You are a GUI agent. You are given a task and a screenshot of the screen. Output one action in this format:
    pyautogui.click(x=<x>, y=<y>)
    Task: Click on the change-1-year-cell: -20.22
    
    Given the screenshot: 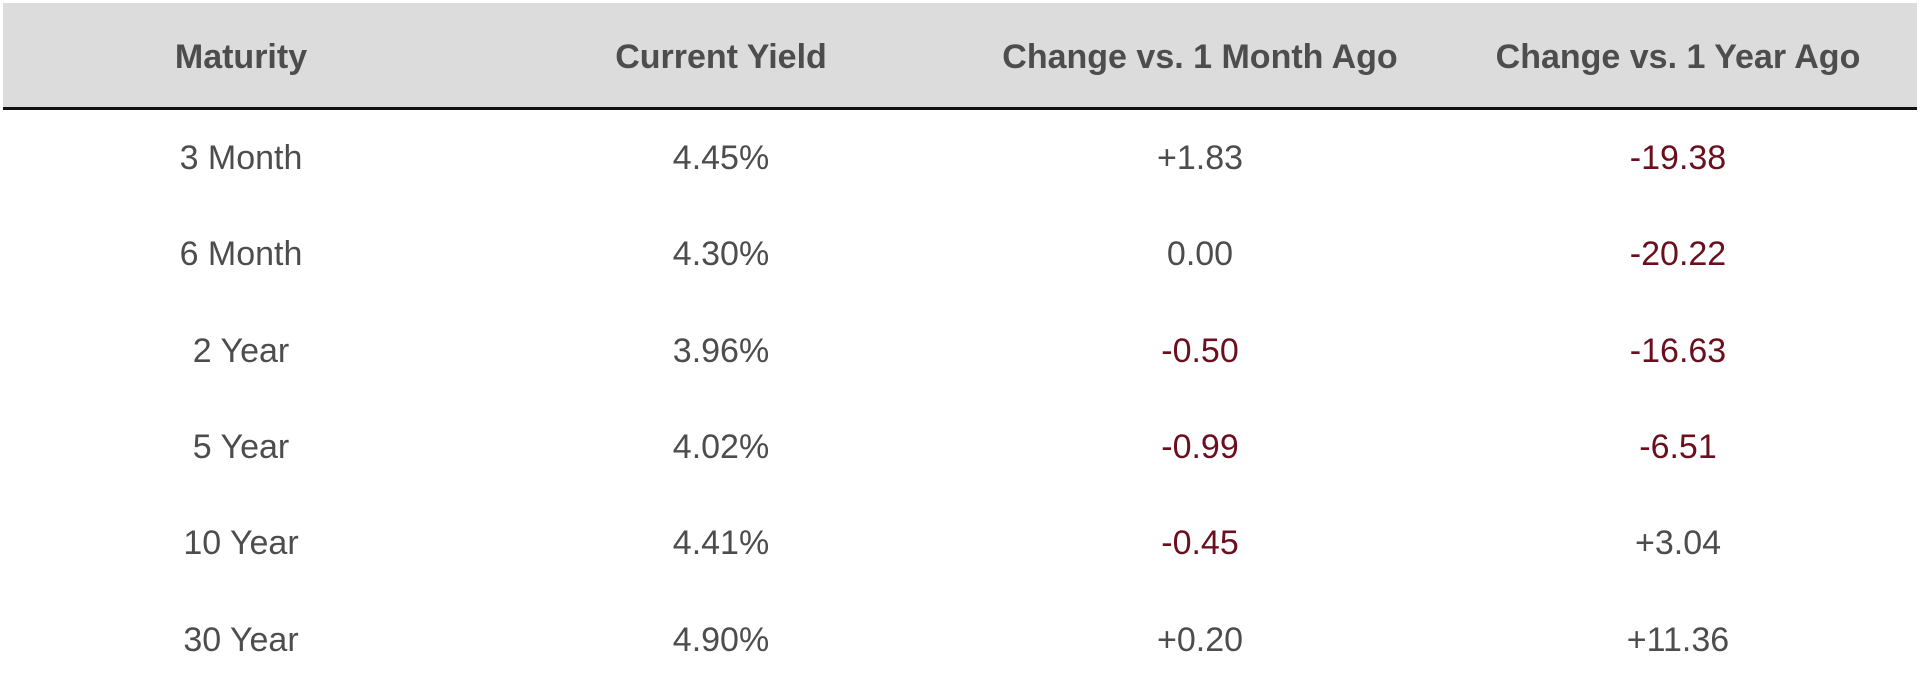 What is the action you would take?
    pyautogui.click(x=1678, y=254)
    